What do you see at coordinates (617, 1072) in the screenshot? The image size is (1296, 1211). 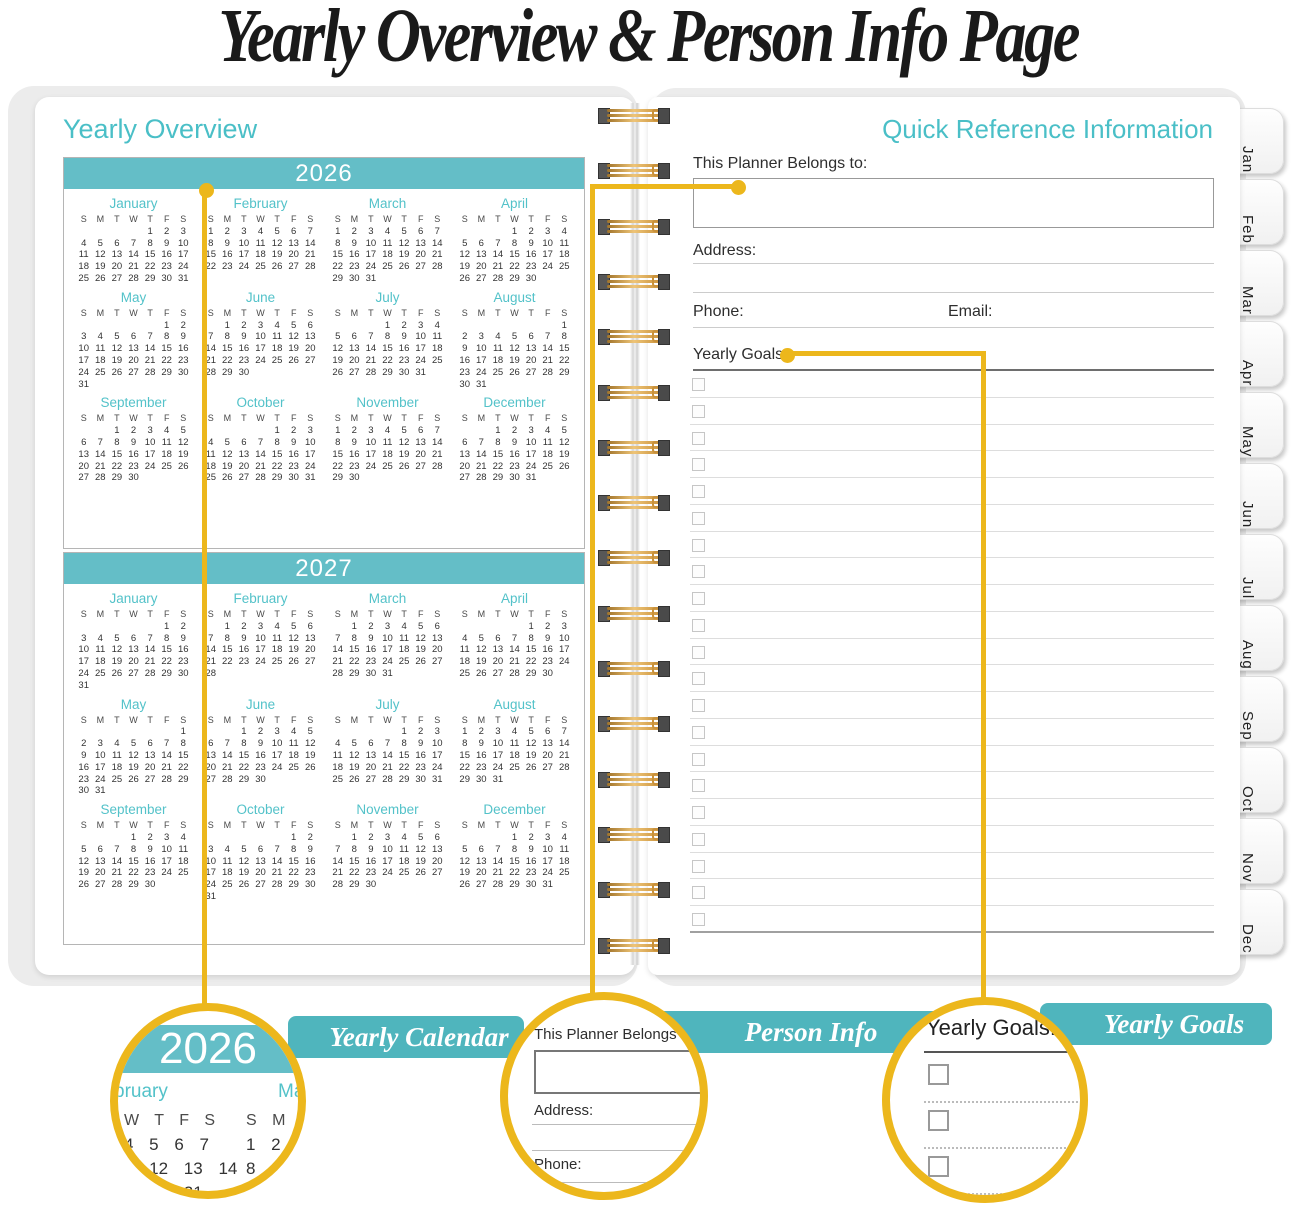 I see `zoom-belongs-input` at bounding box center [617, 1072].